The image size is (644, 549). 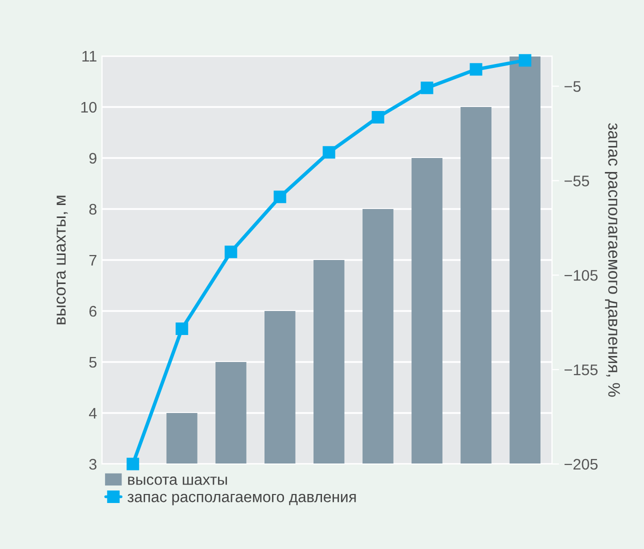 I want to click on y-tick-label: 7, so click(x=92, y=260).